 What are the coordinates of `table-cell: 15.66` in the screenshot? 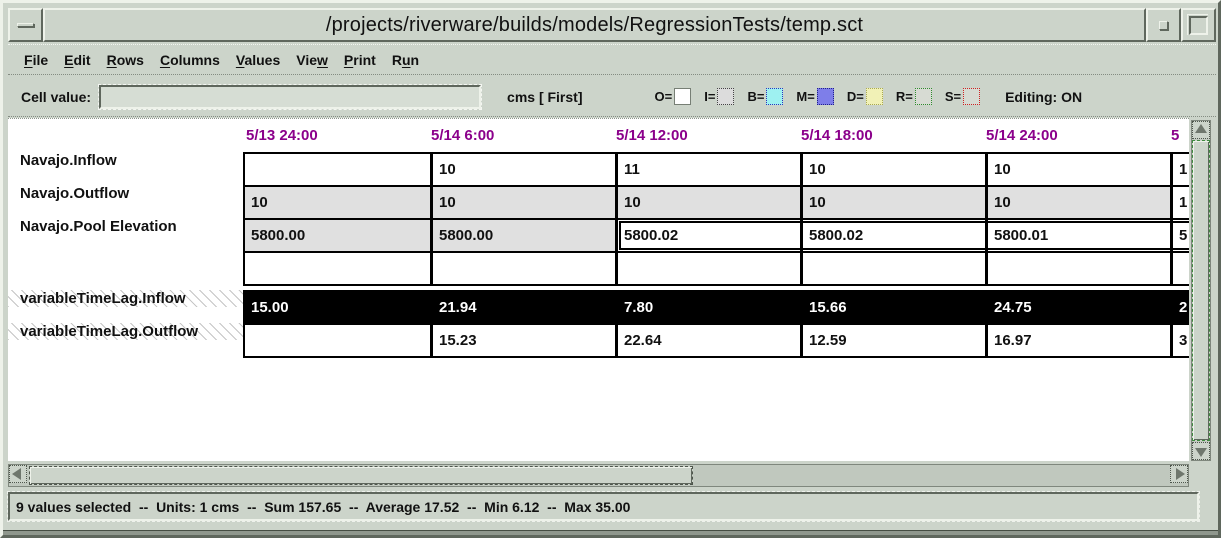 It's located at (892, 307).